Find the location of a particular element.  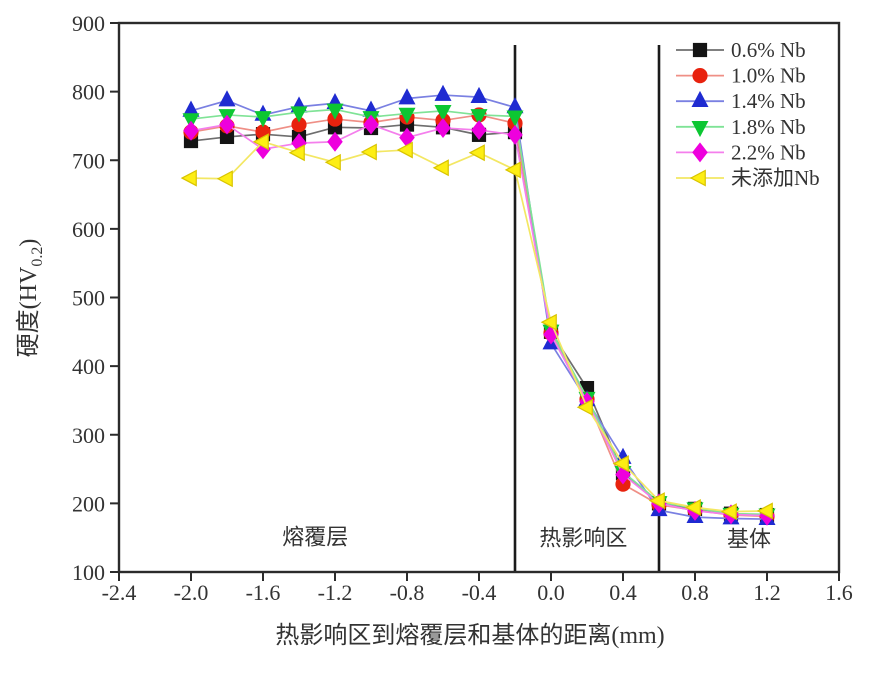

x-tick-label: -0.8 is located at coordinates (407, 592).